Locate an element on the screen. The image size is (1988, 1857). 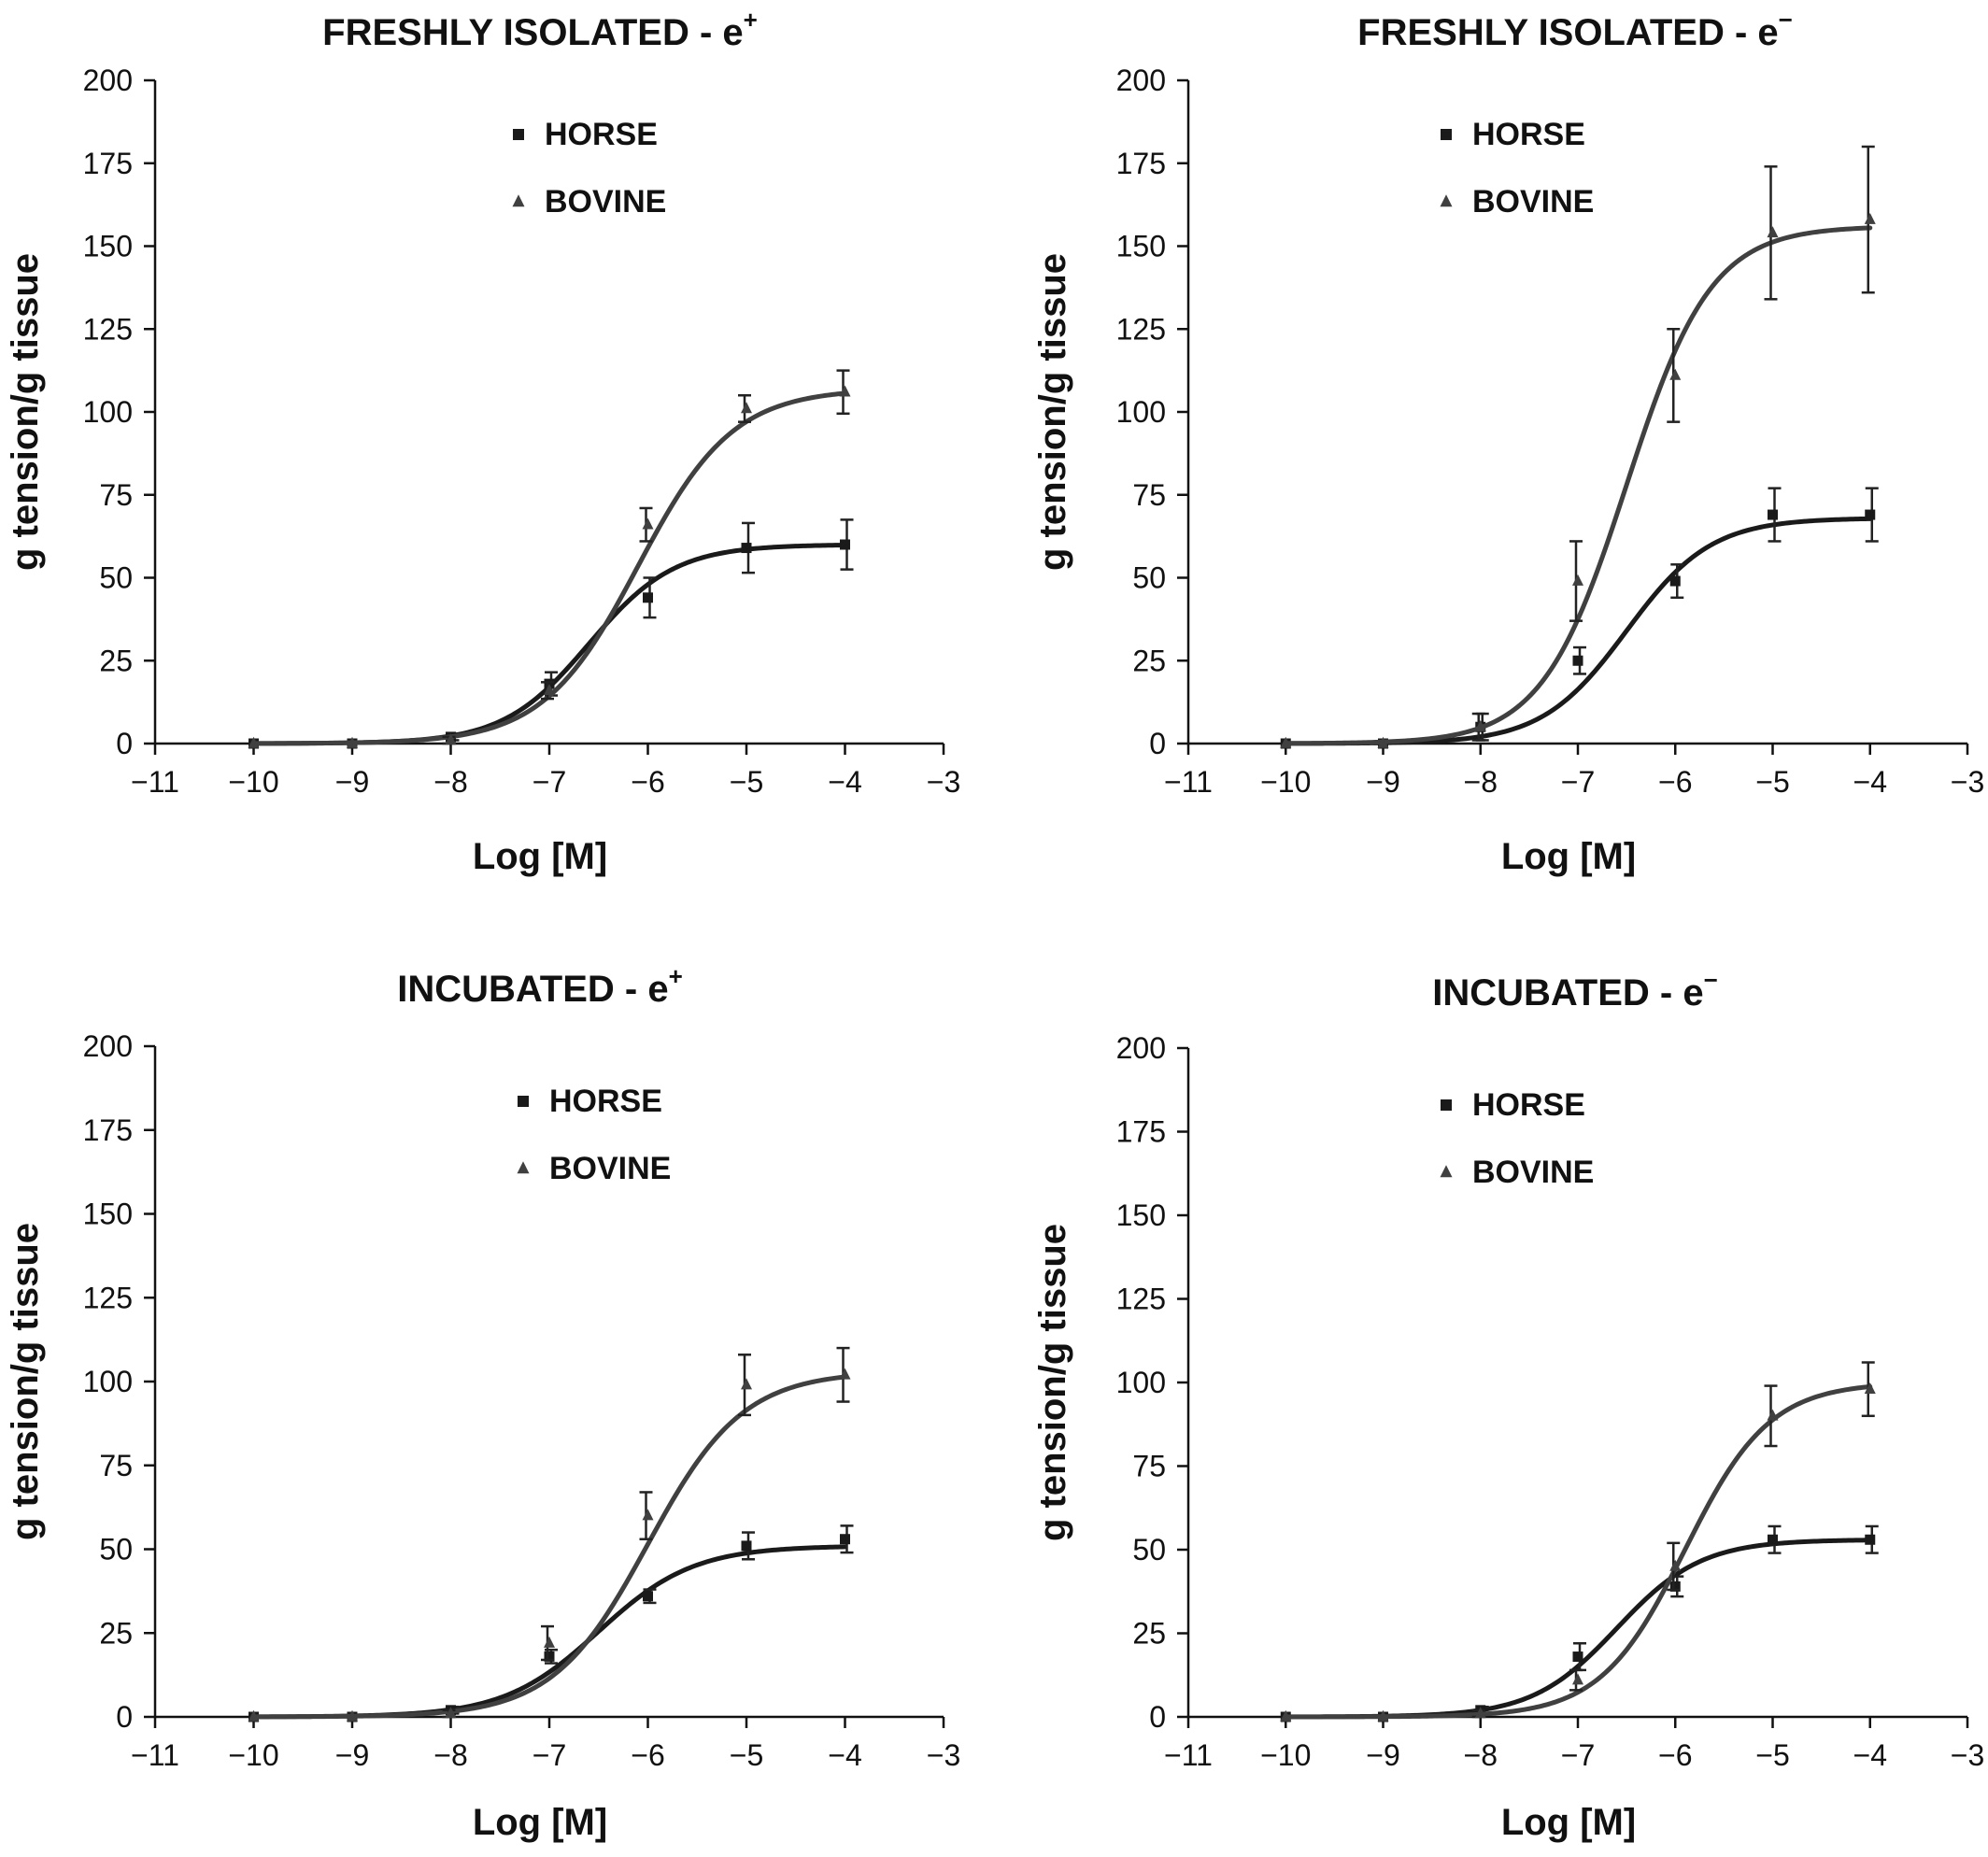
chart-title: FRESHLY ISOLATED - e− is located at coordinates (1575, 30).